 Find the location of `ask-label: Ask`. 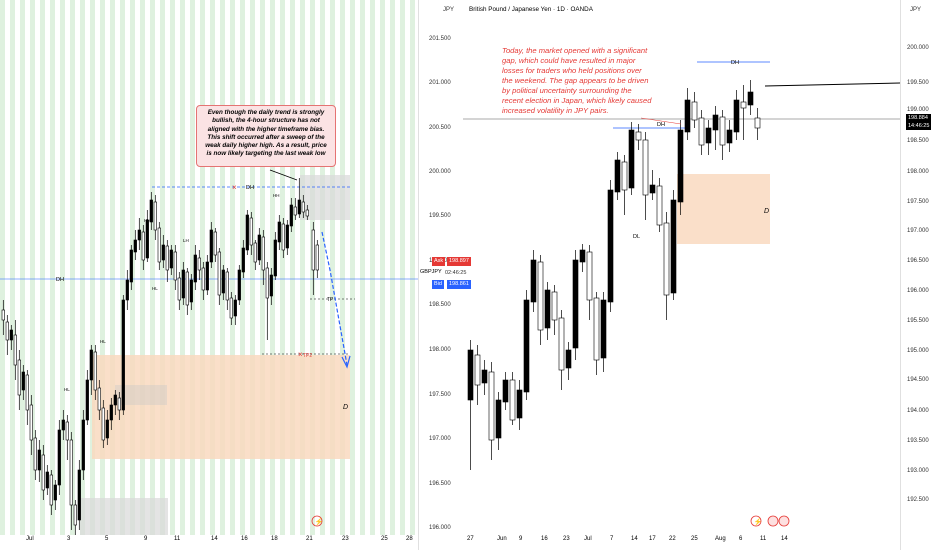

ask-label: Ask is located at coordinates (439, 261).